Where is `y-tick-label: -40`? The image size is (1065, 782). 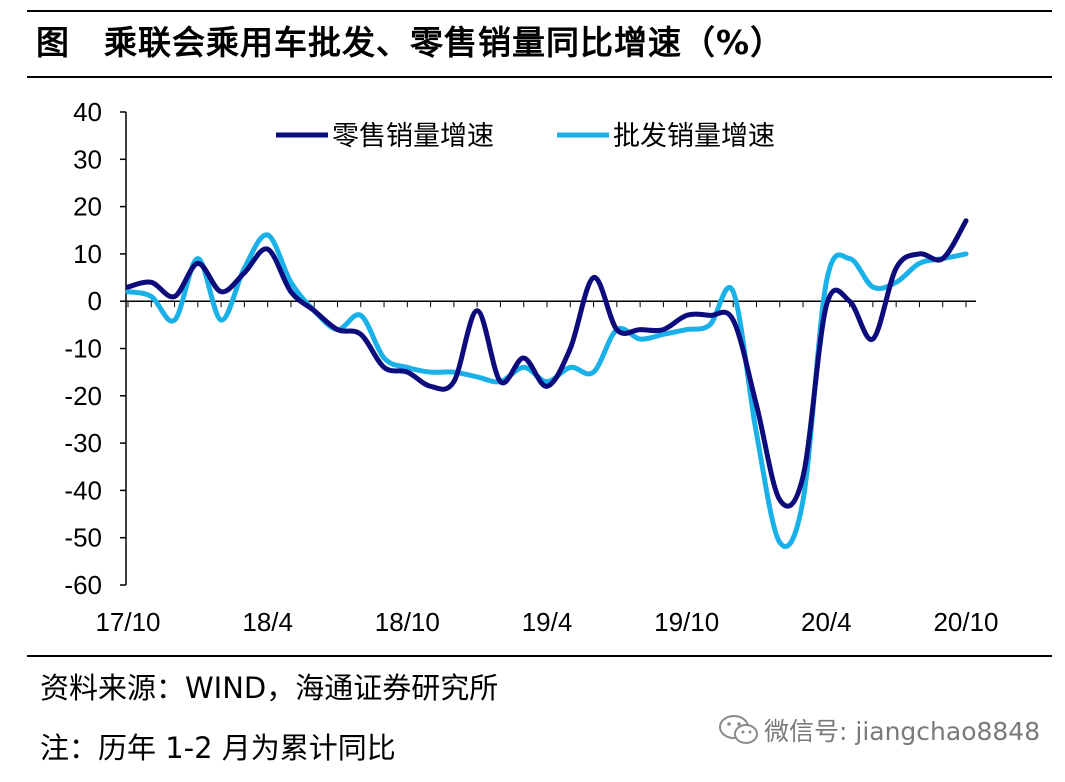
y-tick-label: -40 is located at coordinates (83, 490).